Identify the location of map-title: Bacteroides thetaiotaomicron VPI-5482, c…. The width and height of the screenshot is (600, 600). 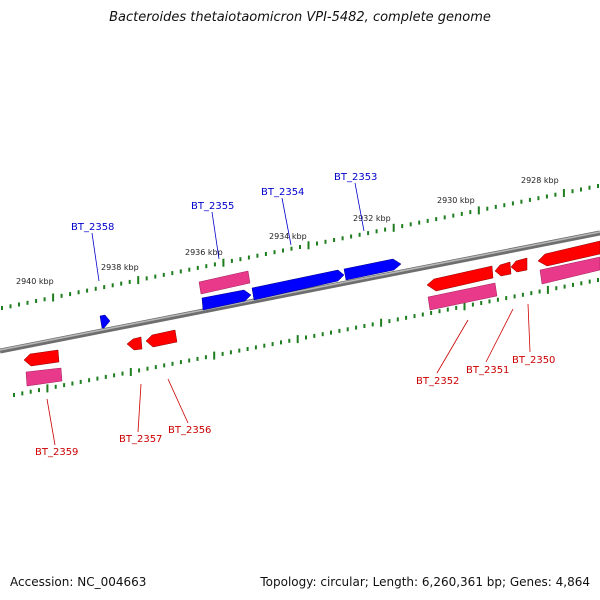
(300, 17).